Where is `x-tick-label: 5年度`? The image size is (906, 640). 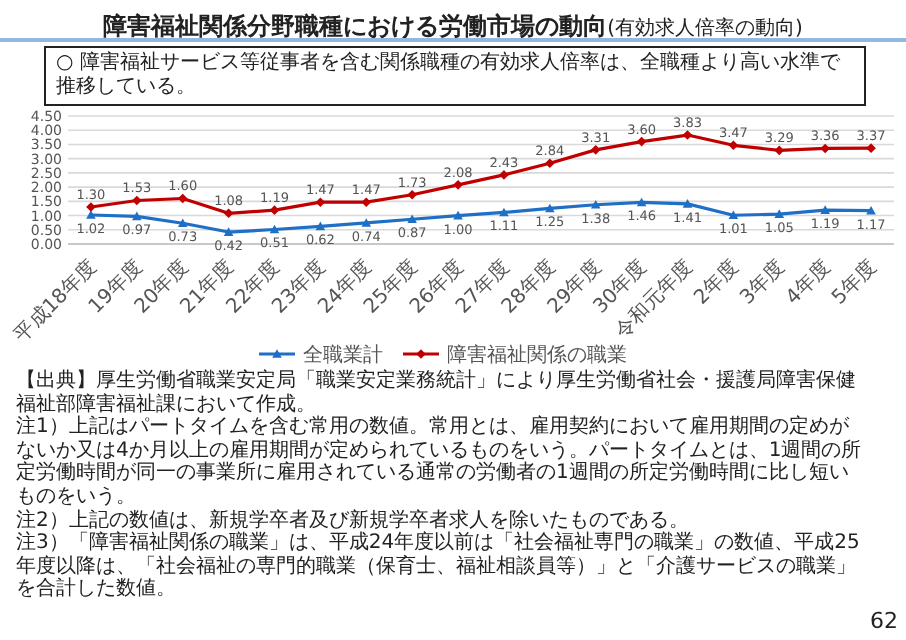 x-tick-label: 5年度 is located at coordinates (854, 282).